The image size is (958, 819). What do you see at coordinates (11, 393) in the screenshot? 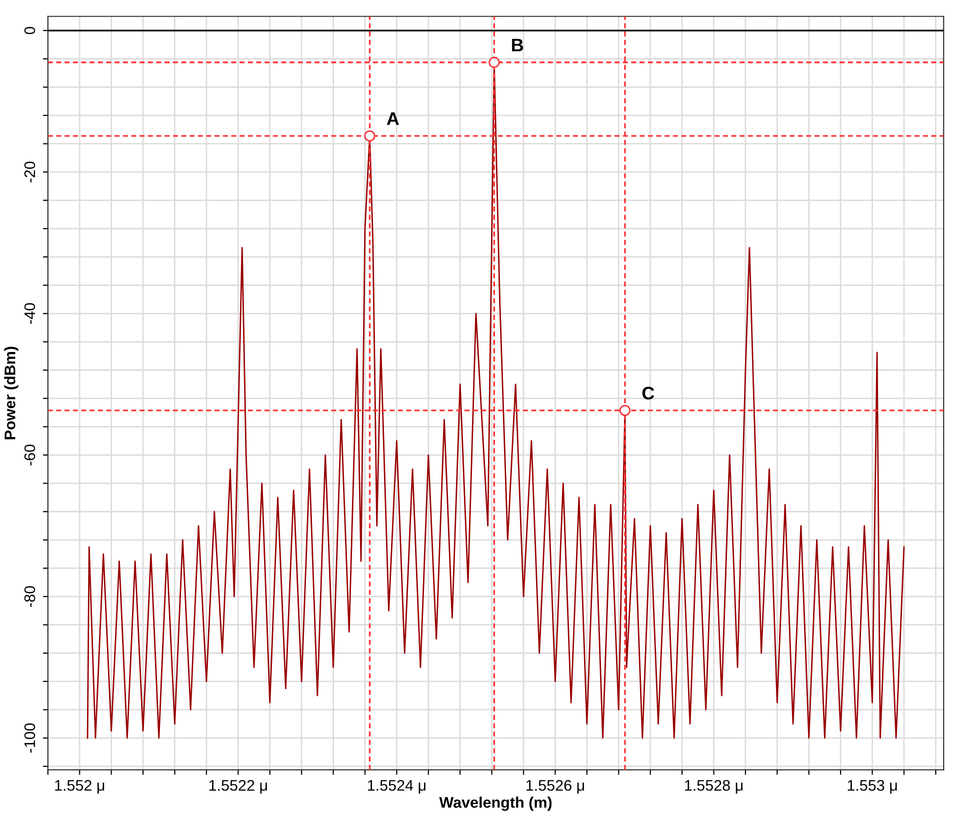
I see `y-axis-title: Power (dBm)` at bounding box center [11, 393].